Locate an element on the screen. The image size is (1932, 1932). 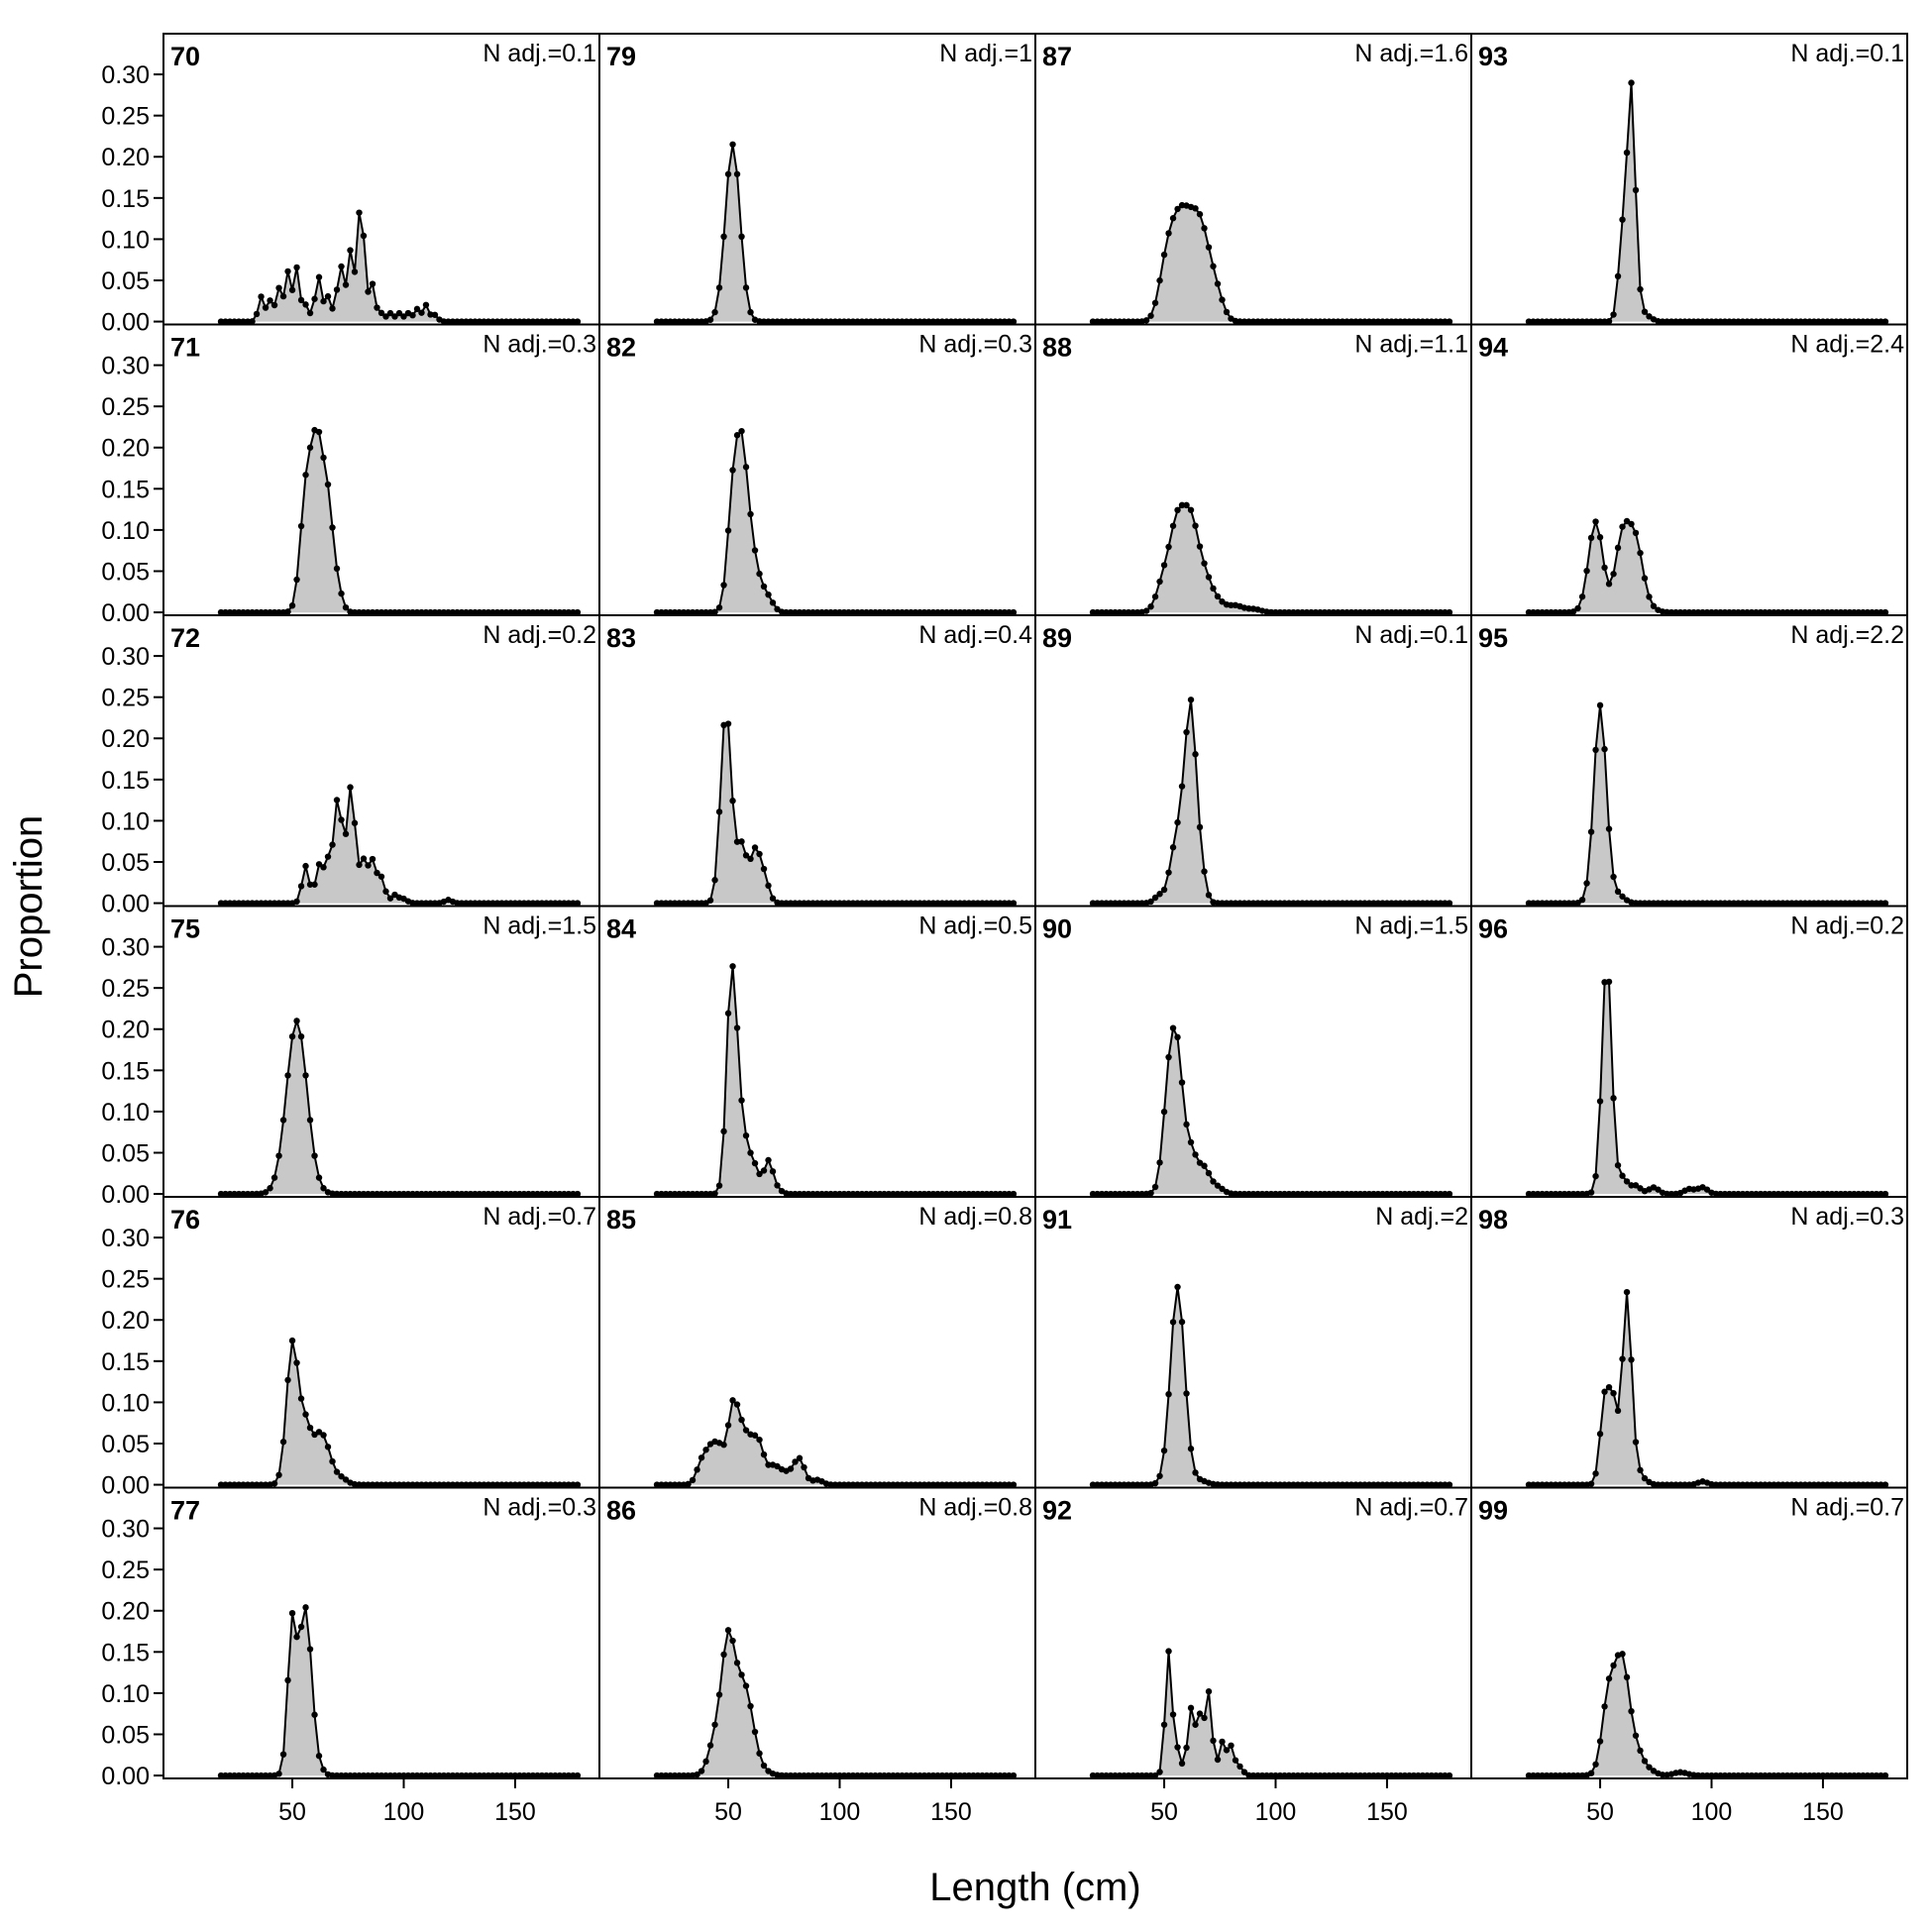
y-tick-label: 0.15 is located at coordinates (125, 1652).